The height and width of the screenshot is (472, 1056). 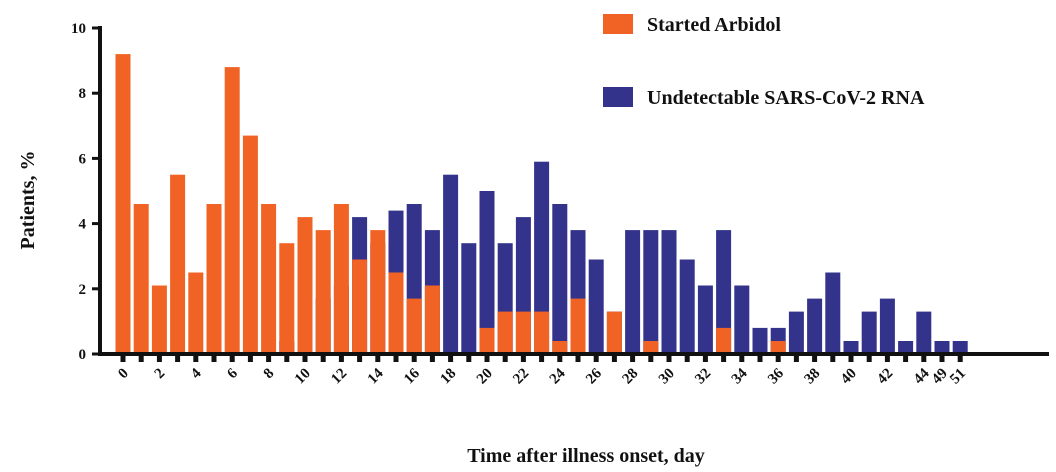 What do you see at coordinates (449, 377) in the screenshot?
I see `x-tick-label-18: 18` at bounding box center [449, 377].